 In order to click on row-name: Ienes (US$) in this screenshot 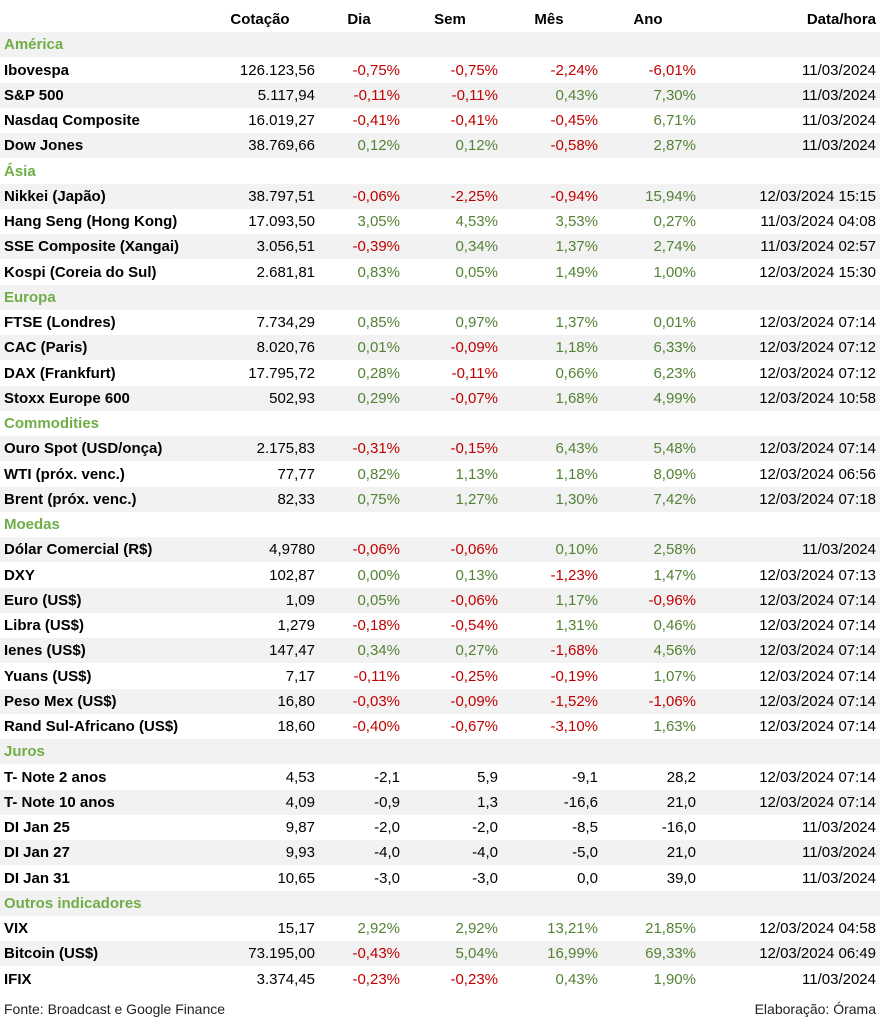, I will do `click(45, 651)`.